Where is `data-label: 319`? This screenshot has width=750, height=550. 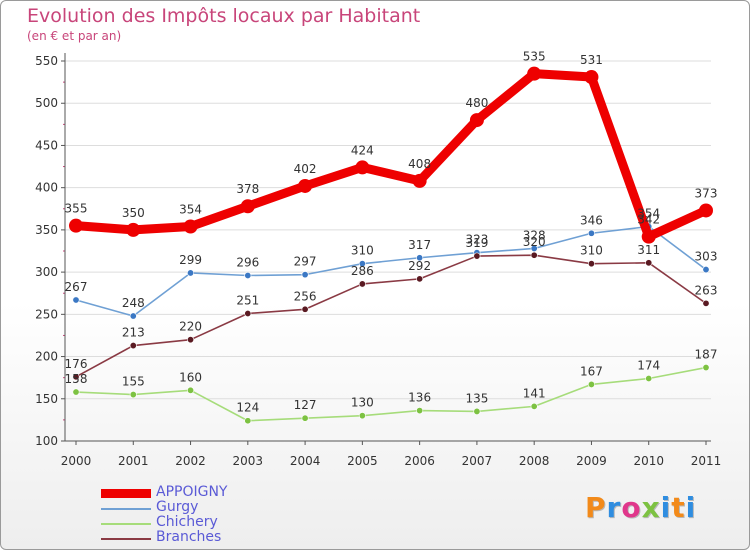
data-label: 319 is located at coordinates (476, 243).